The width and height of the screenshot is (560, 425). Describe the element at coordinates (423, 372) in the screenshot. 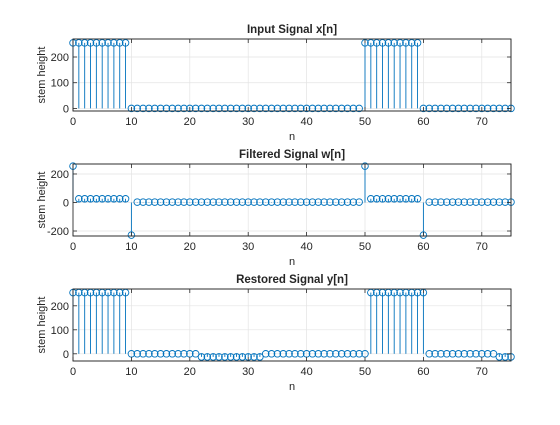

I see `chart-3-x-tick-label: 60` at that location.